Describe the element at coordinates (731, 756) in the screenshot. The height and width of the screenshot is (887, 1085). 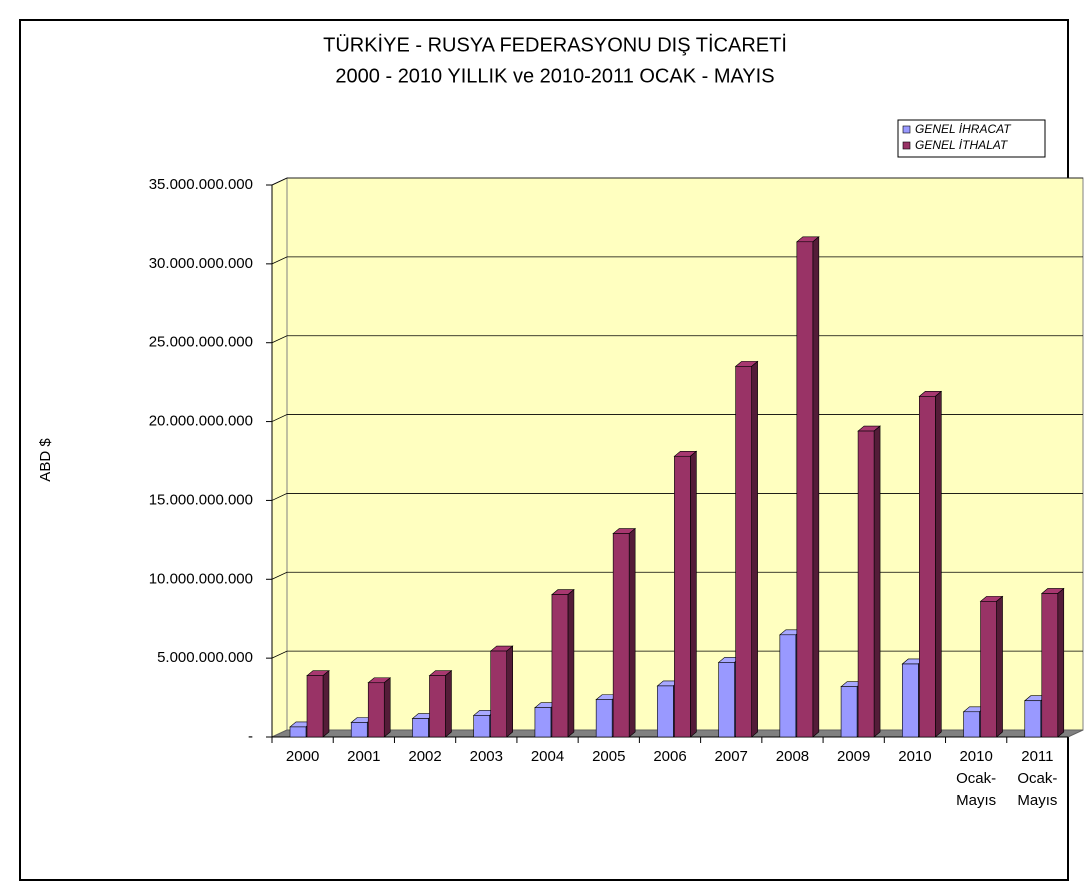
I see `x-tick-label: 2007` at that location.